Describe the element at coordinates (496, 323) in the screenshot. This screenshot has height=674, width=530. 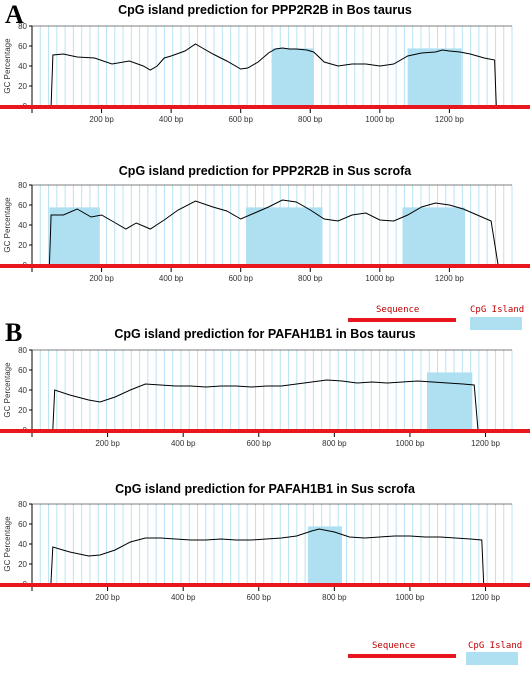
I see `legend-island-swatch-a` at that location.